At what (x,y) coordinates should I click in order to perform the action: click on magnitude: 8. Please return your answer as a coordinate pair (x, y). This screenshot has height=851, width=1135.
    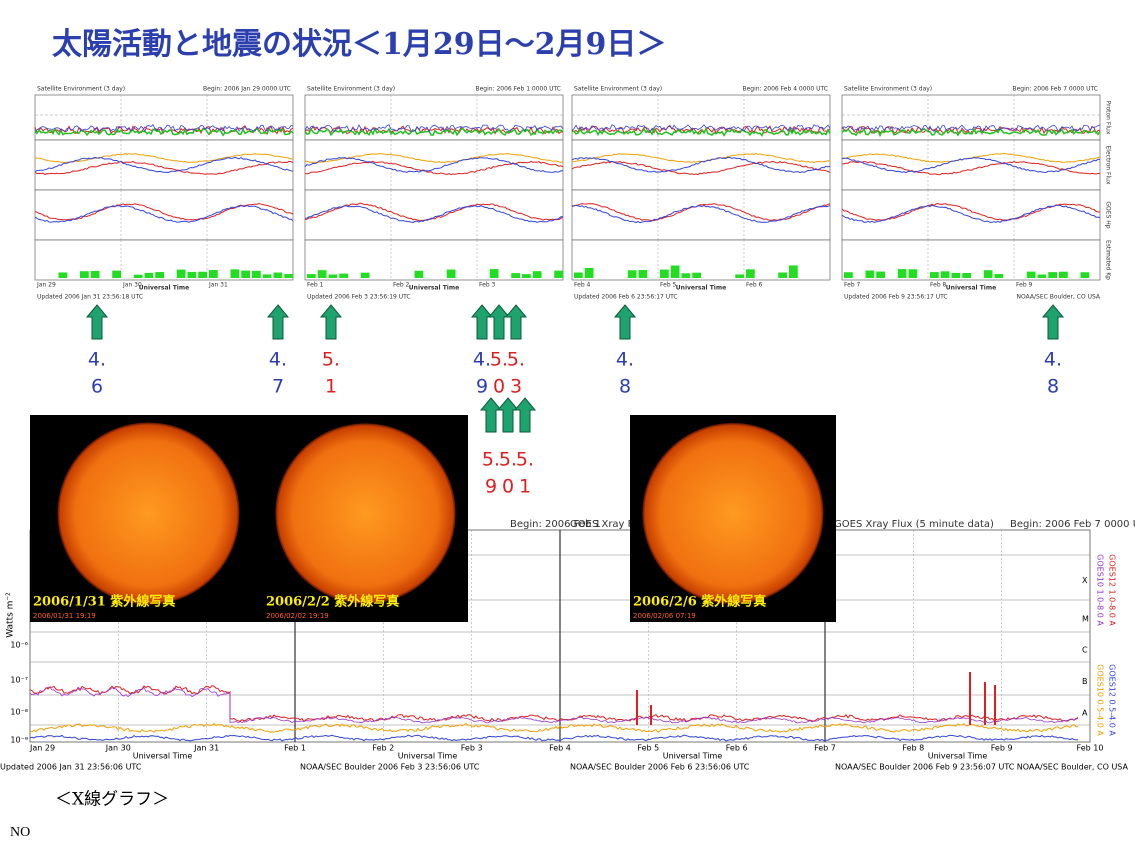
    Looking at the image, I should click on (625, 387).